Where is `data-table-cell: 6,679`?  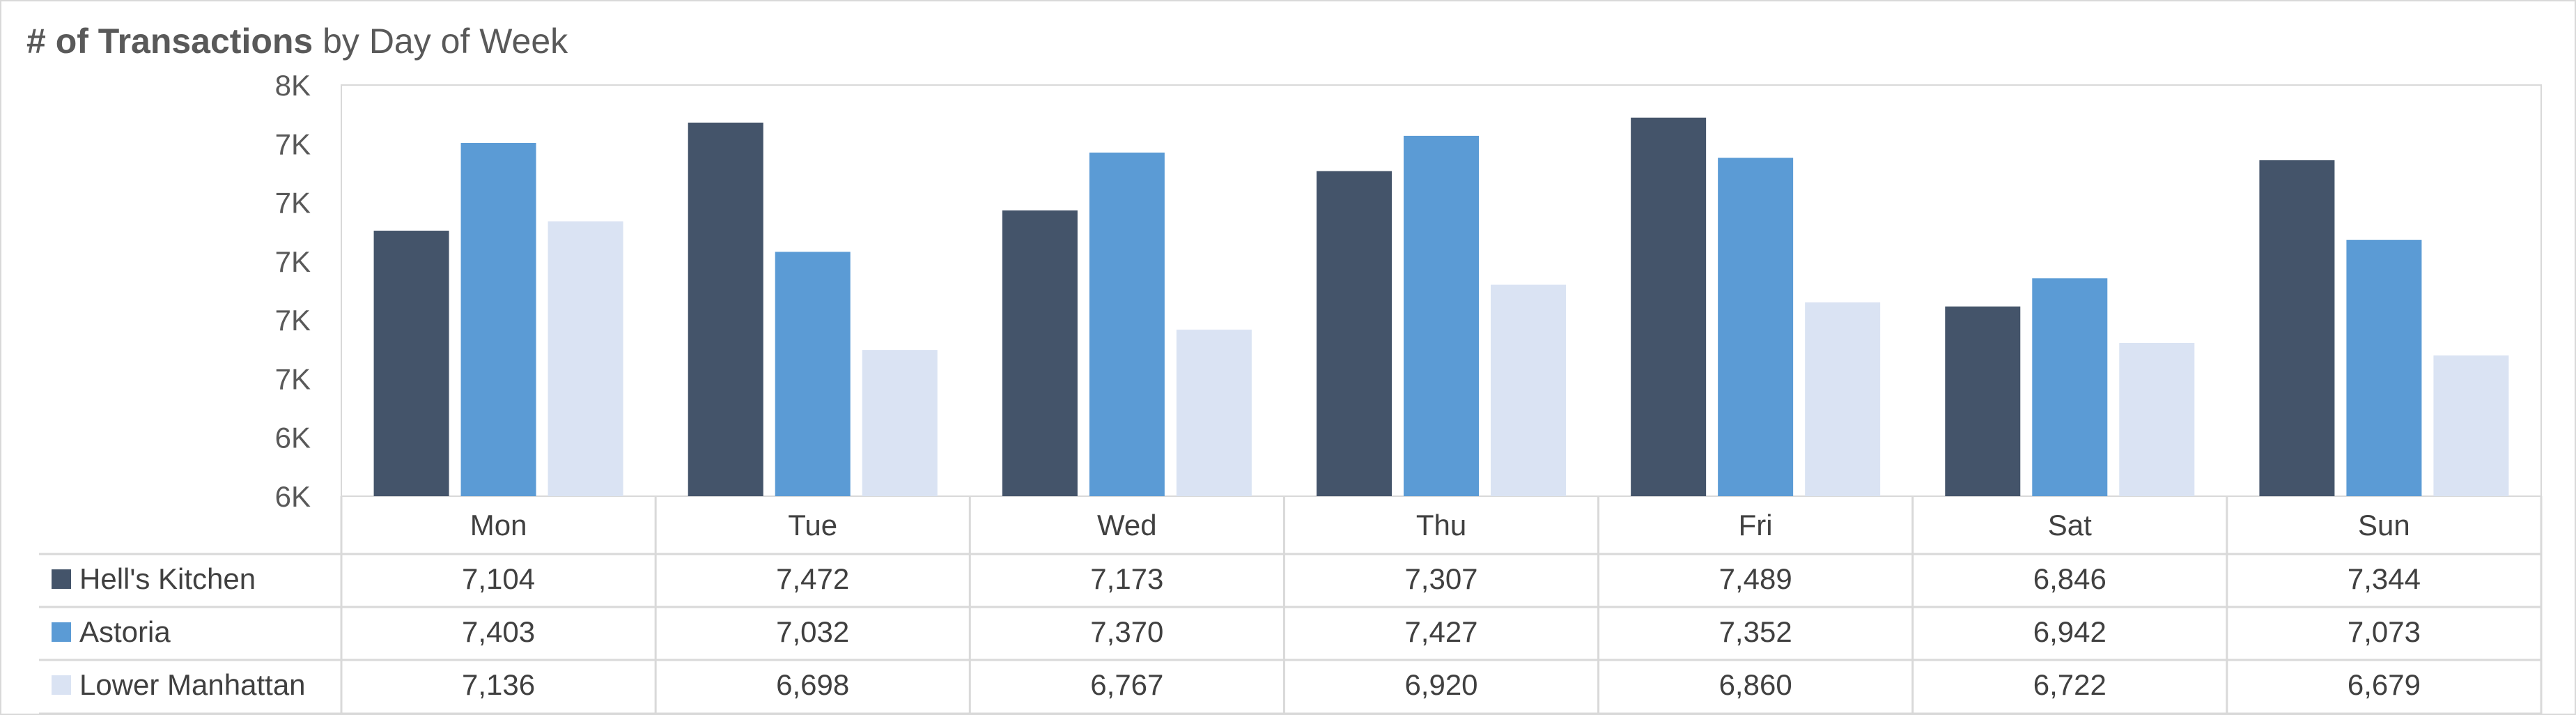 data-table-cell: 6,679 is located at coordinates (2384, 684).